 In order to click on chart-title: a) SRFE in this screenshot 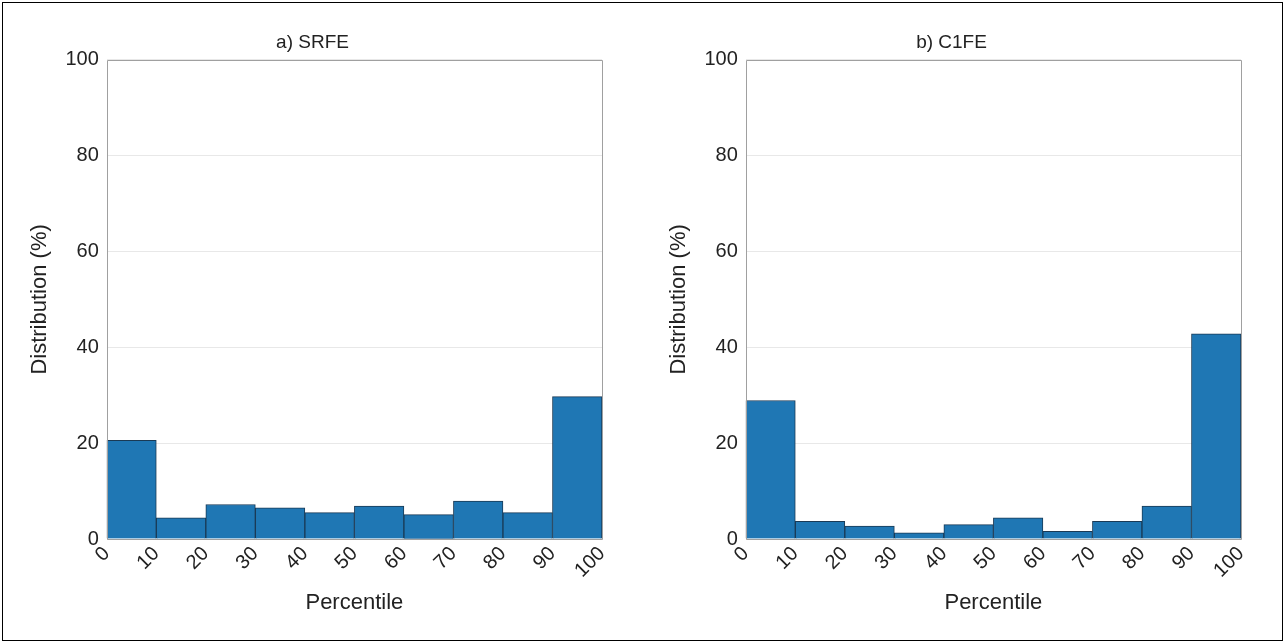, I will do `click(312, 41)`.